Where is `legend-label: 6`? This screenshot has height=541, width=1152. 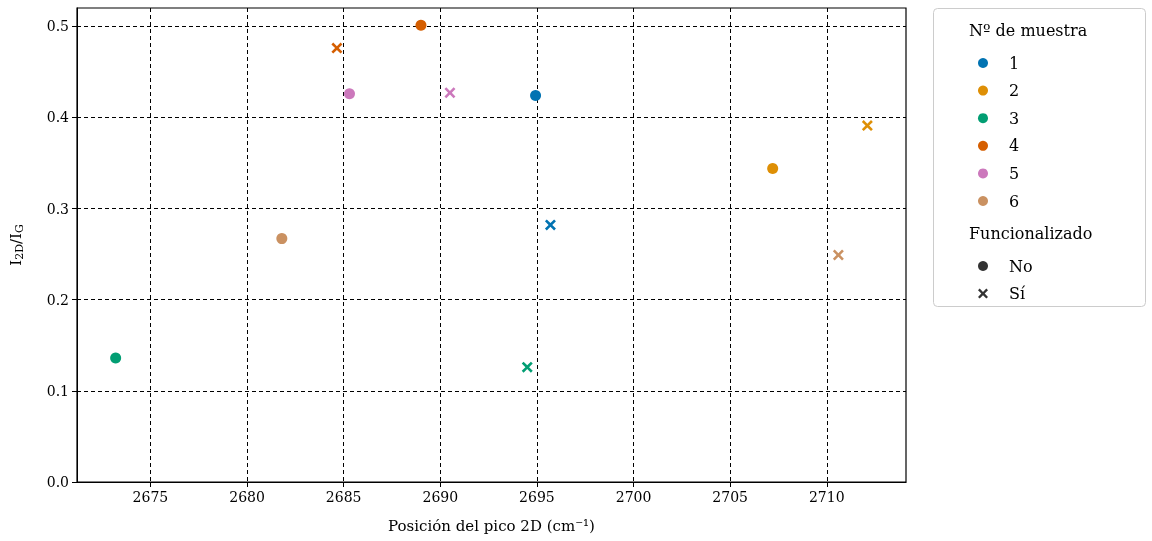
legend-label: 6 is located at coordinates (1014, 201).